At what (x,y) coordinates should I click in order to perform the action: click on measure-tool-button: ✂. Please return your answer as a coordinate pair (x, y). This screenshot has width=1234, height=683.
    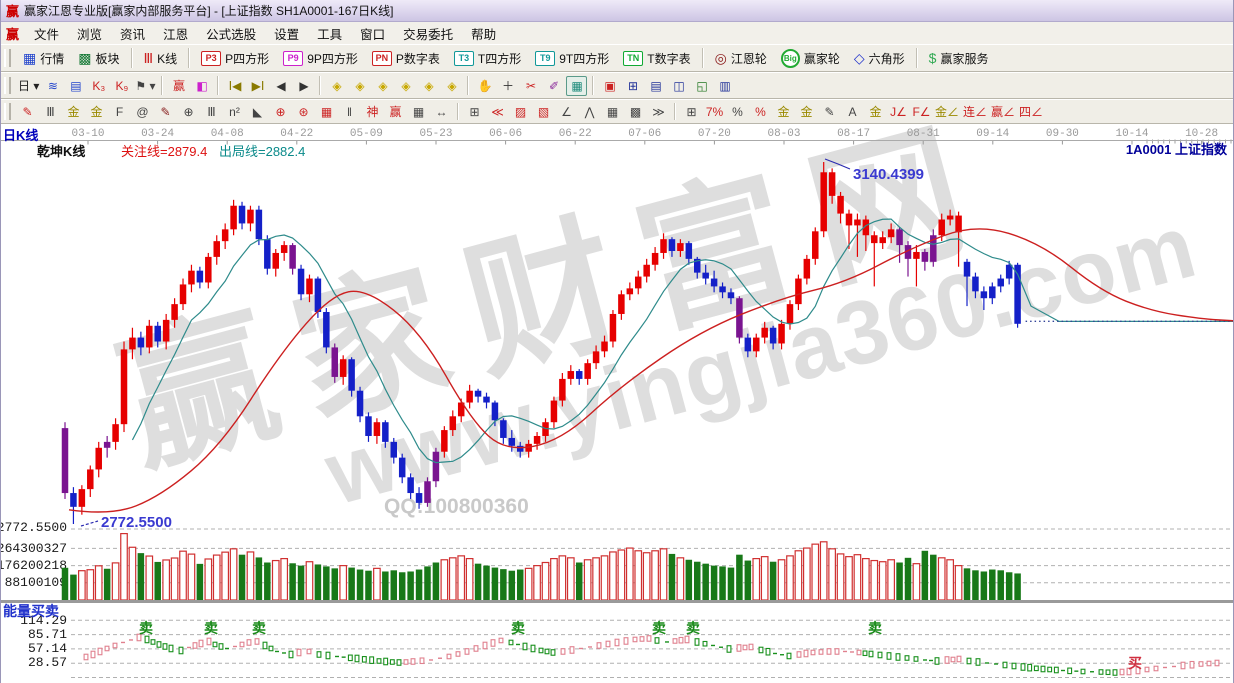
    Looking at the image, I should click on (531, 85).